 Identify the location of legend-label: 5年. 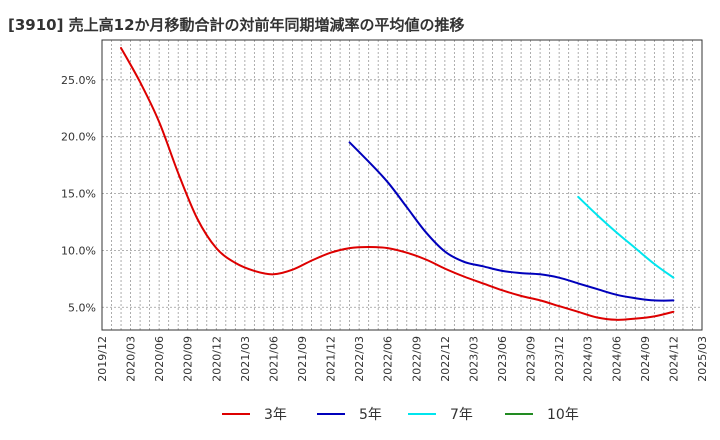
(370, 415).